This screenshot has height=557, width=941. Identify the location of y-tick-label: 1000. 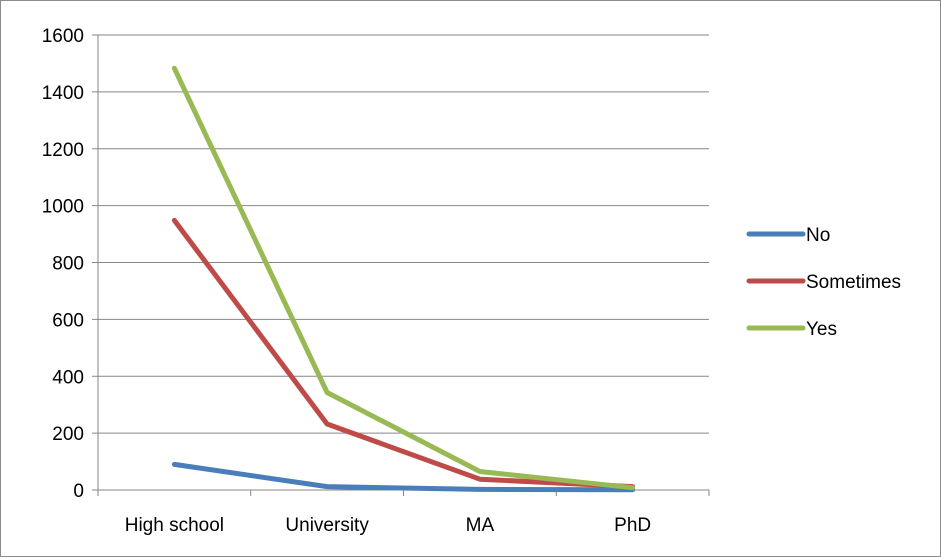
(63, 207).